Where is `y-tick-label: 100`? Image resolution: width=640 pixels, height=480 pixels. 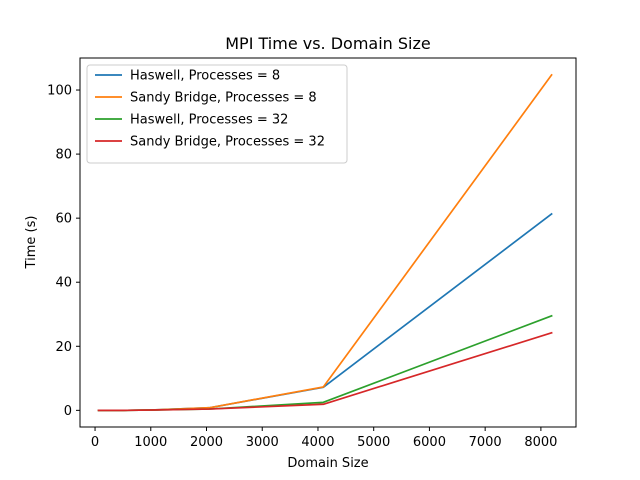 y-tick-label: 100 is located at coordinates (59, 91).